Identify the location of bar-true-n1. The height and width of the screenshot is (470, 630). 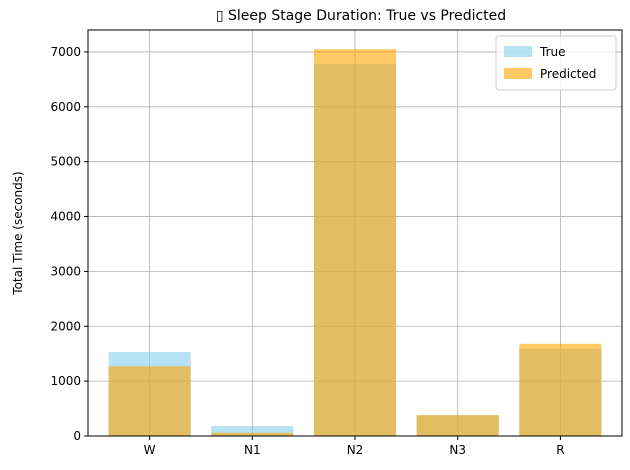
(252, 431).